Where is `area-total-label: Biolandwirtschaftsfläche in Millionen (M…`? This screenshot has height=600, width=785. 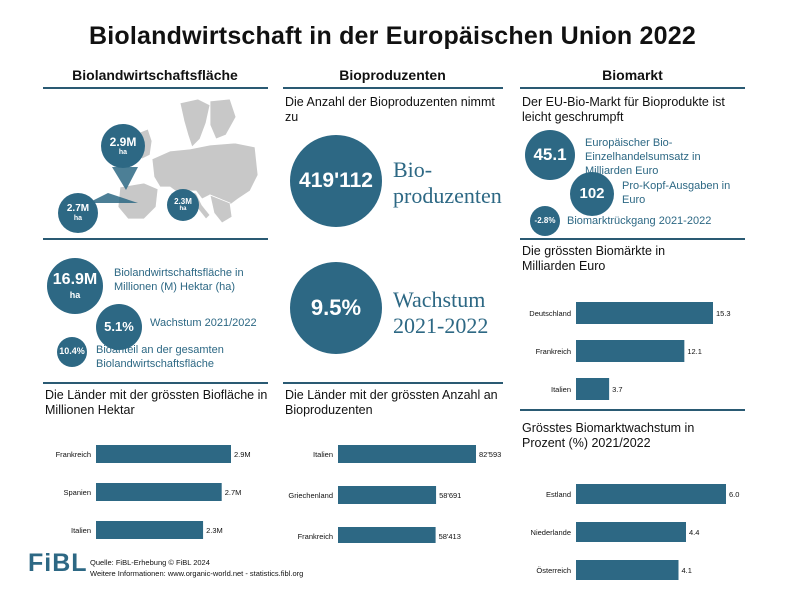 area-total-label: Biolandwirtschaftsfläche in Millionen (M… is located at coordinates (179, 280).